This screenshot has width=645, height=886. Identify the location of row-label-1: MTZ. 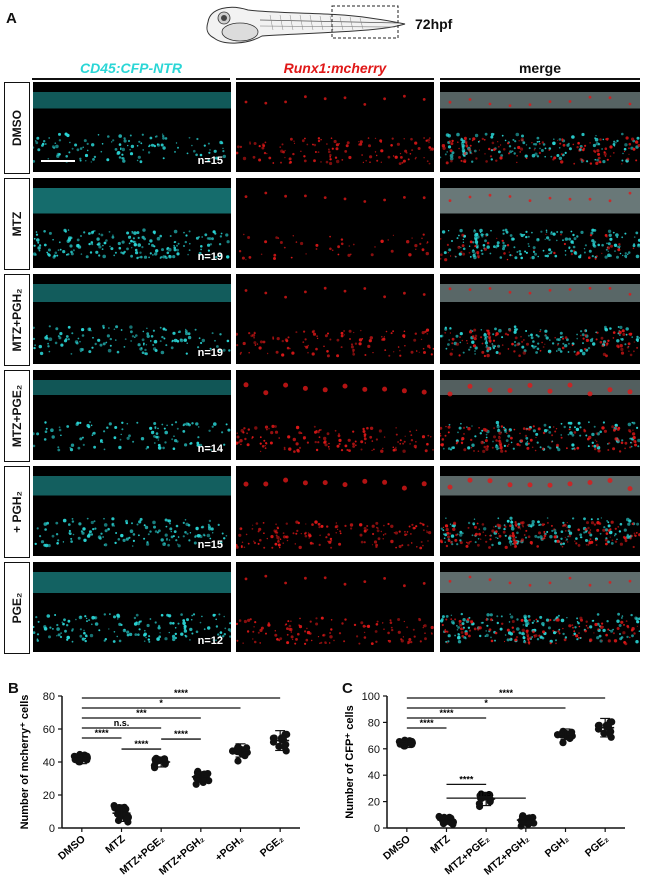
(17, 224).